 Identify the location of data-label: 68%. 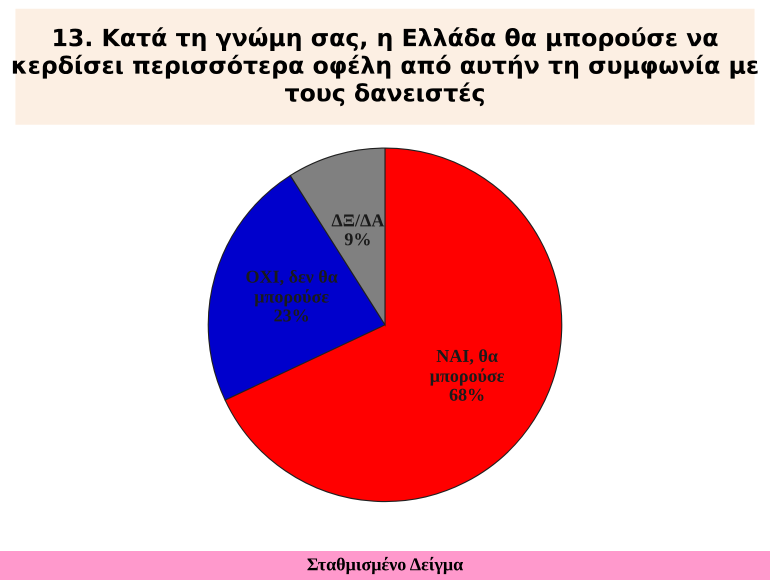
(467, 394).